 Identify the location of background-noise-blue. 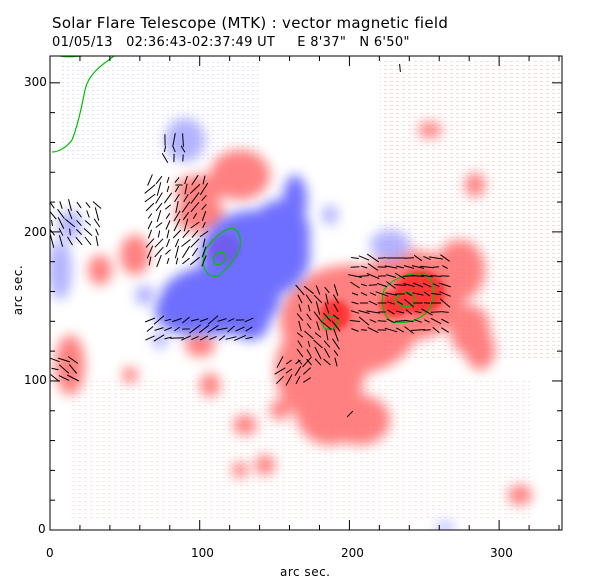
(160, 110).